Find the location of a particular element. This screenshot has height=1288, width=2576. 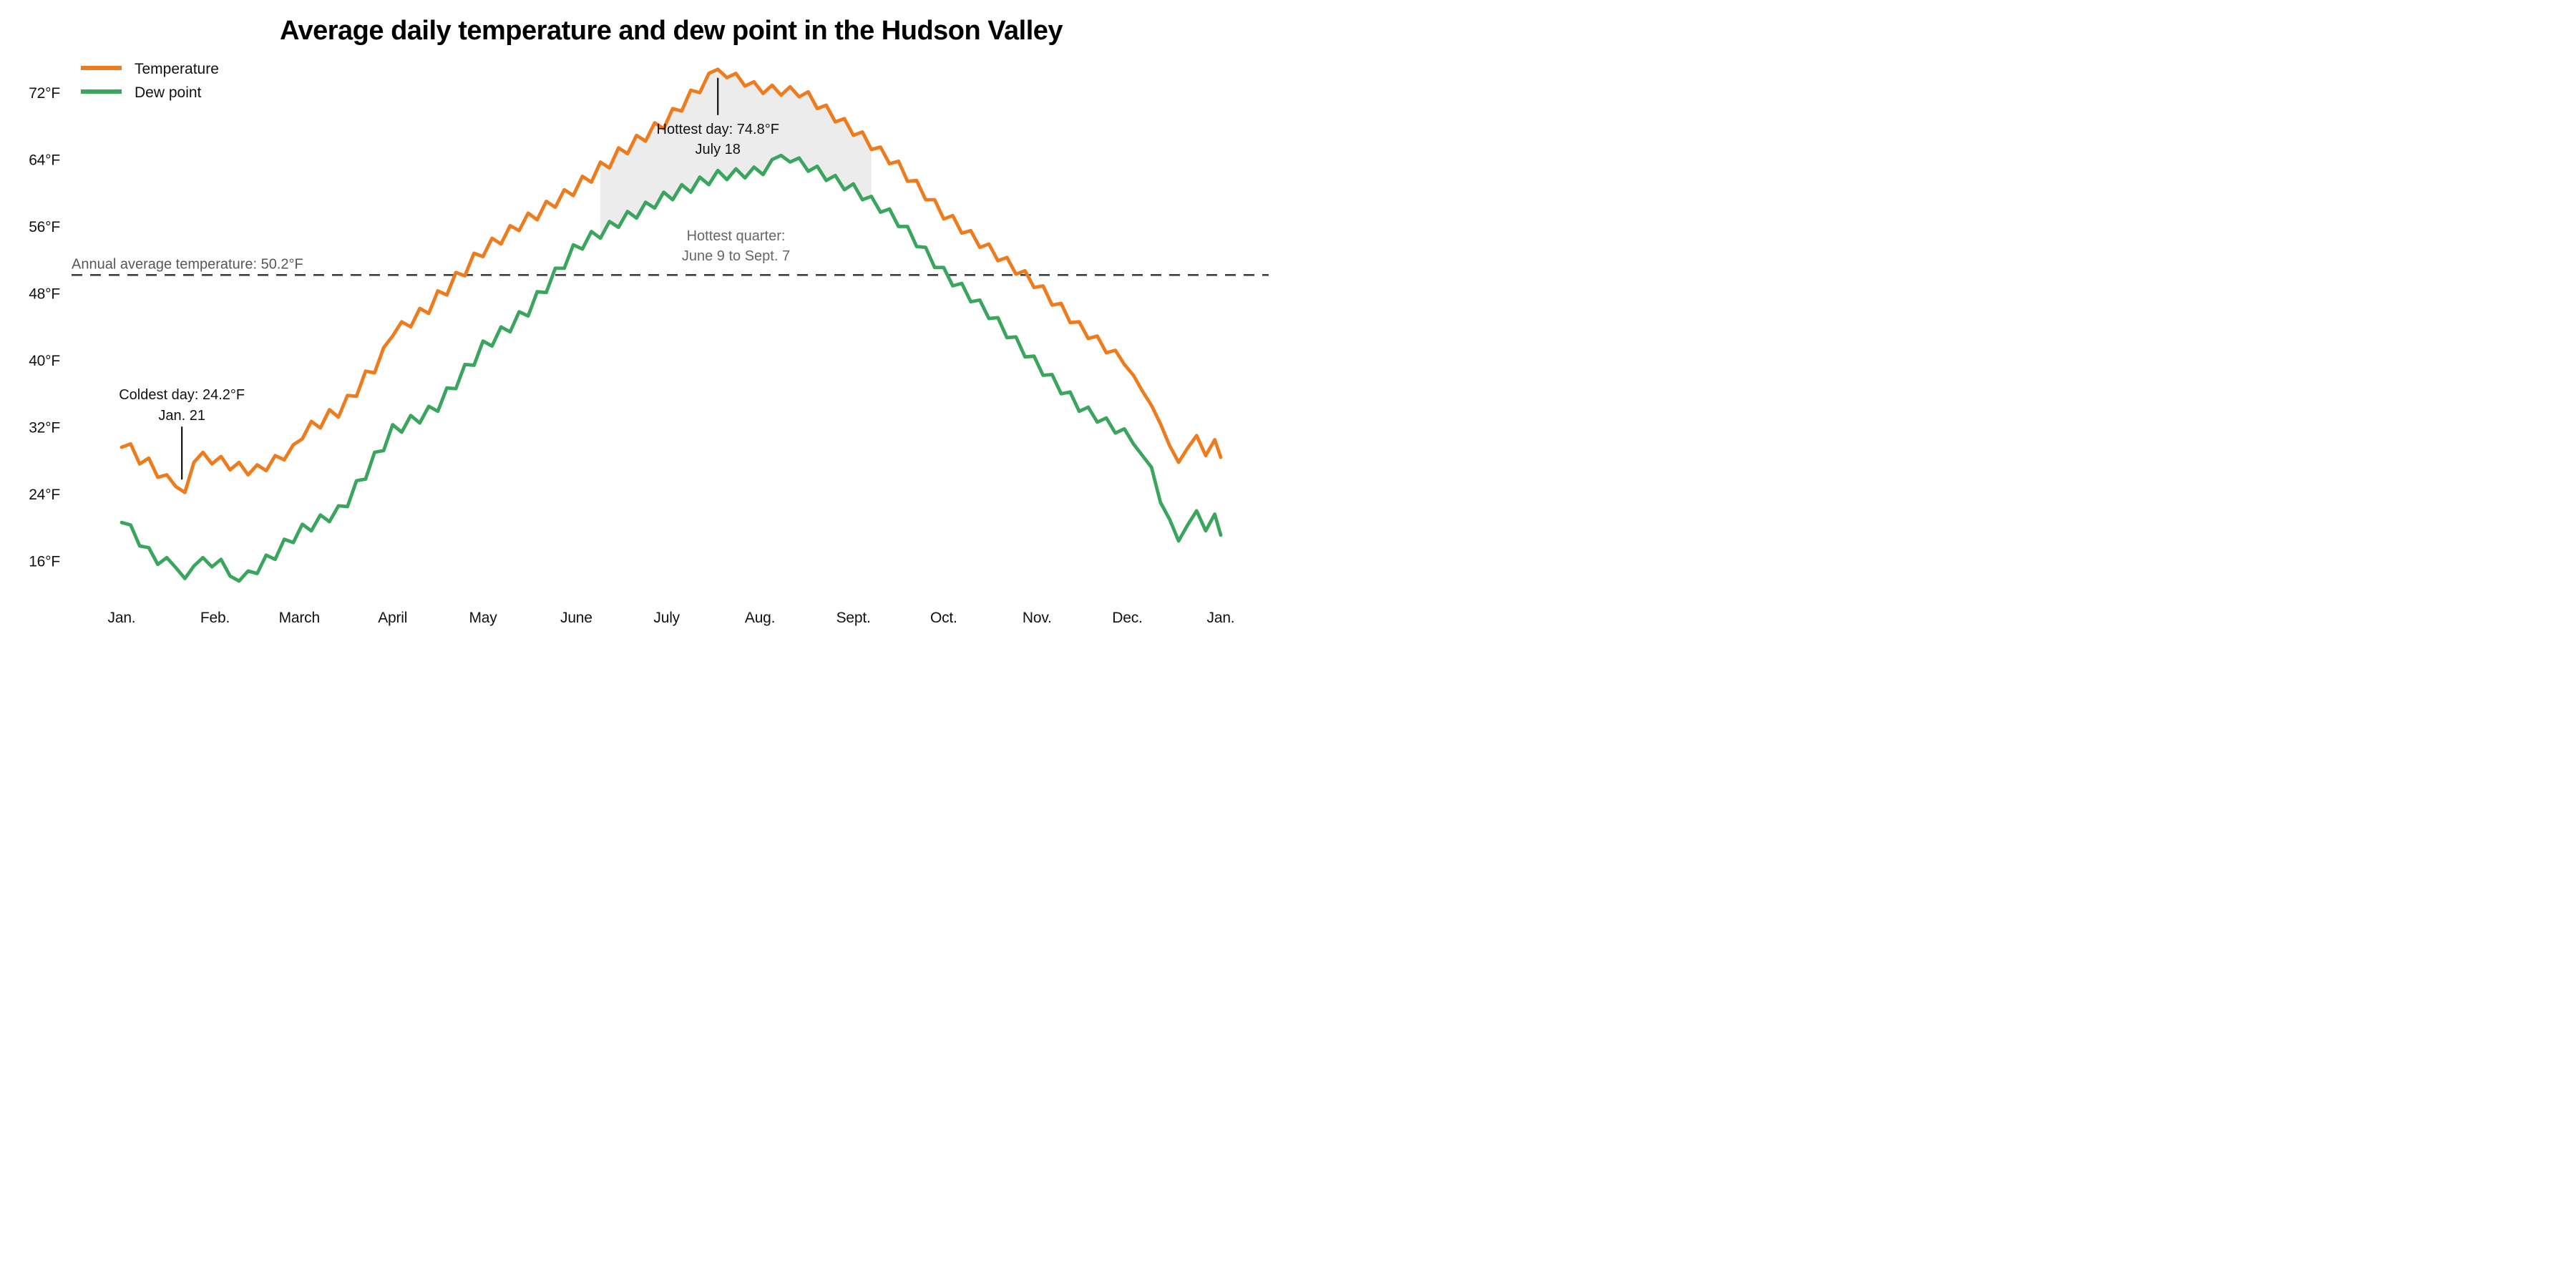

legend: Temperature Dew point is located at coordinates (150, 81).